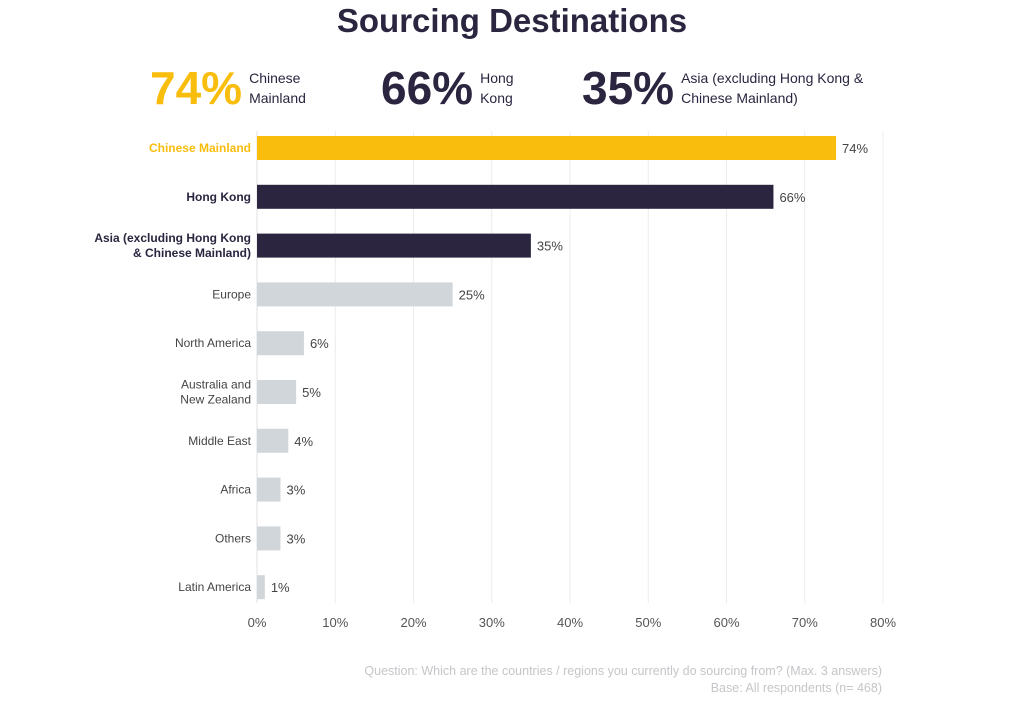 Image resolution: width=1024 pixels, height=705 pixels. I want to click on x-tick-label: 70%, so click(805, 622).